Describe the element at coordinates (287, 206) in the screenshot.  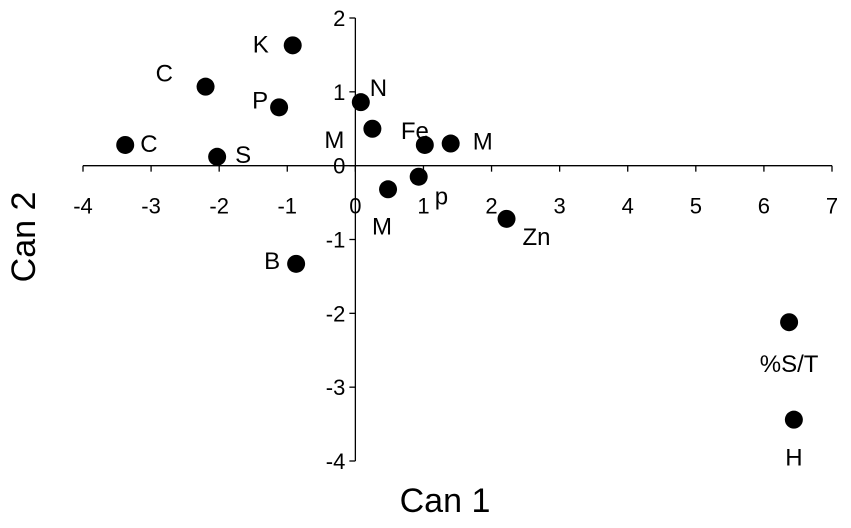
I see `x-tick-label: -1` at that location.